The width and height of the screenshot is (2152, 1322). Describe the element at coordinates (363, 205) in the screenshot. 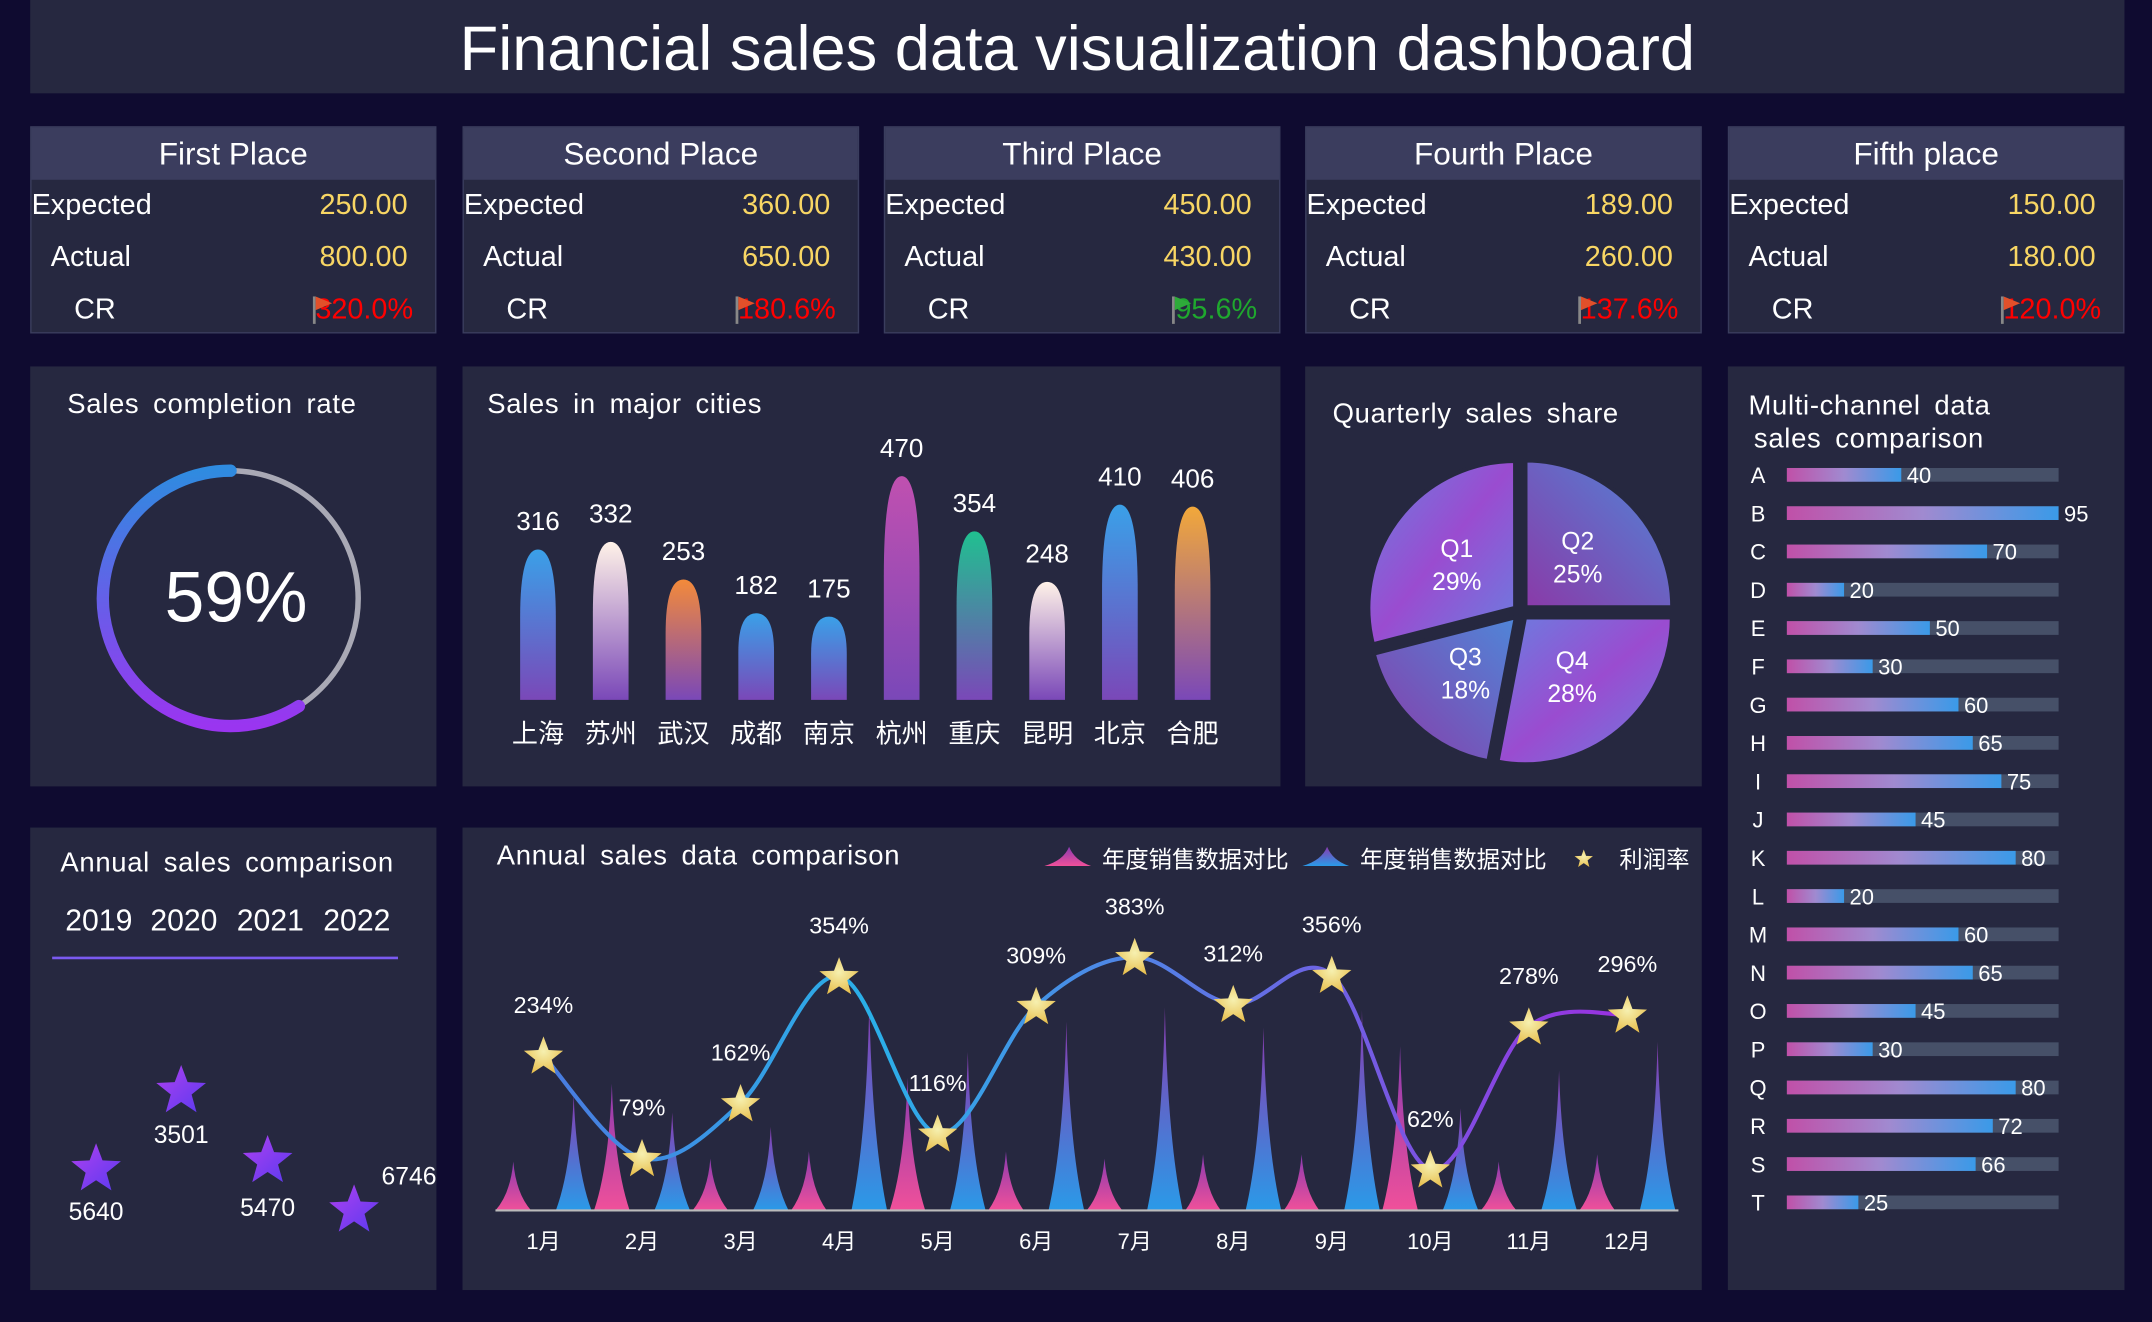

I see `expected-value: 250.00` at that location.